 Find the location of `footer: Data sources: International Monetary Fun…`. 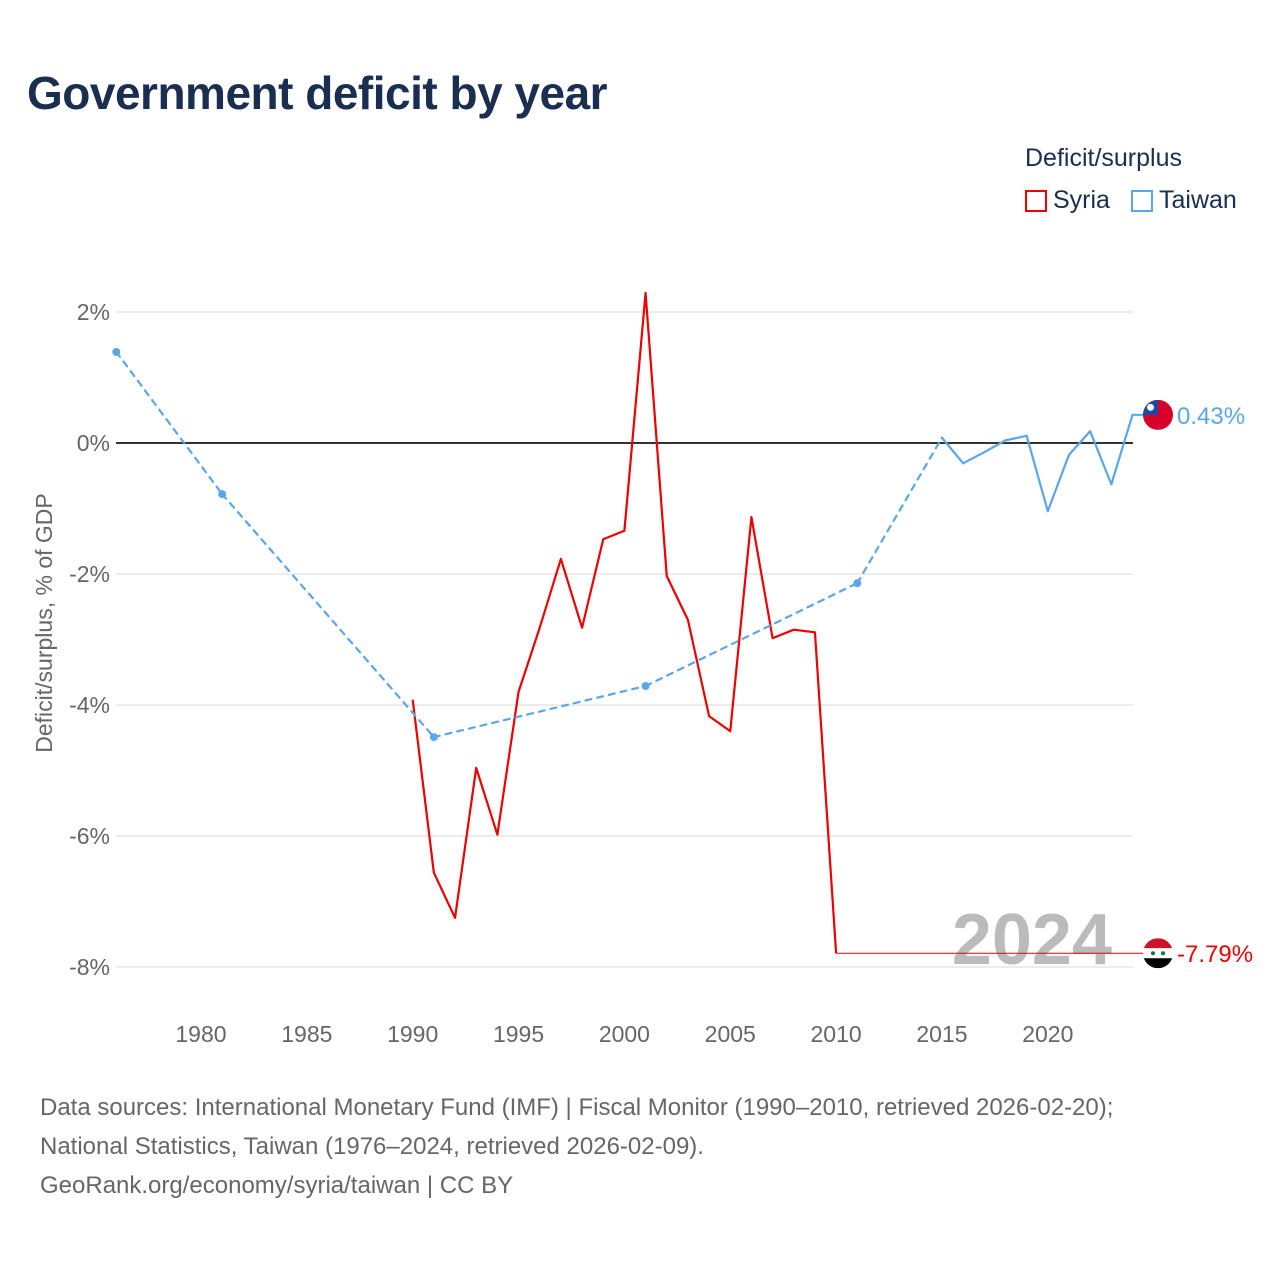

footer: Data sources: International Monetary Fun… is located at coordinates (576, 1146).